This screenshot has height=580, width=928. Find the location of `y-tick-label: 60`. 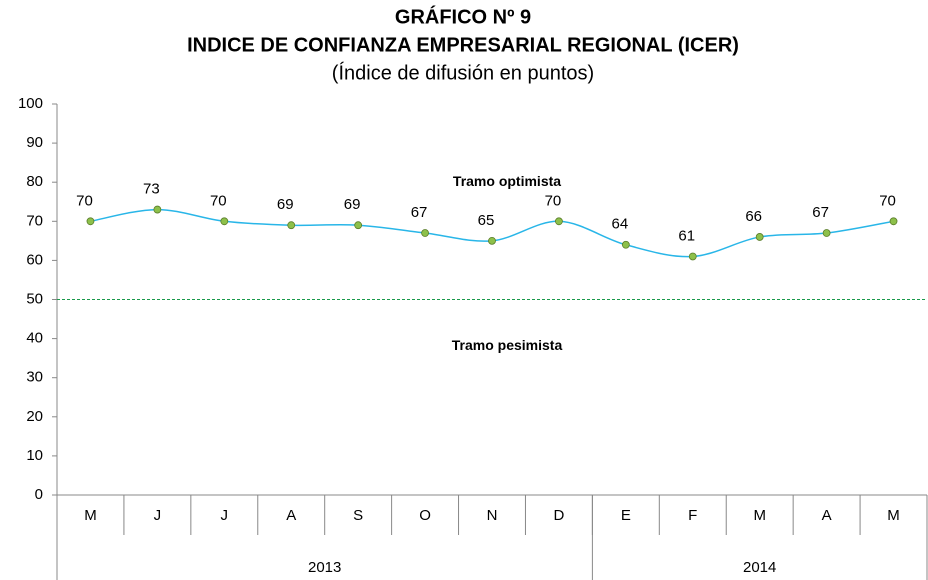

y-tick-label: 60 is located at coordinates (34, 259).